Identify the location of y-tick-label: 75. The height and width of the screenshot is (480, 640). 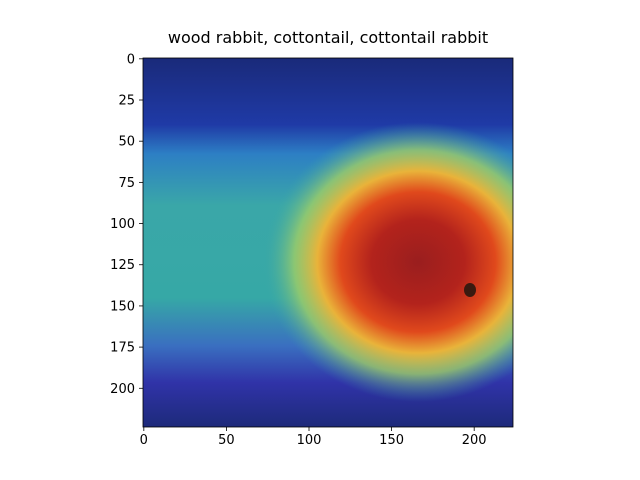
(126, 183).